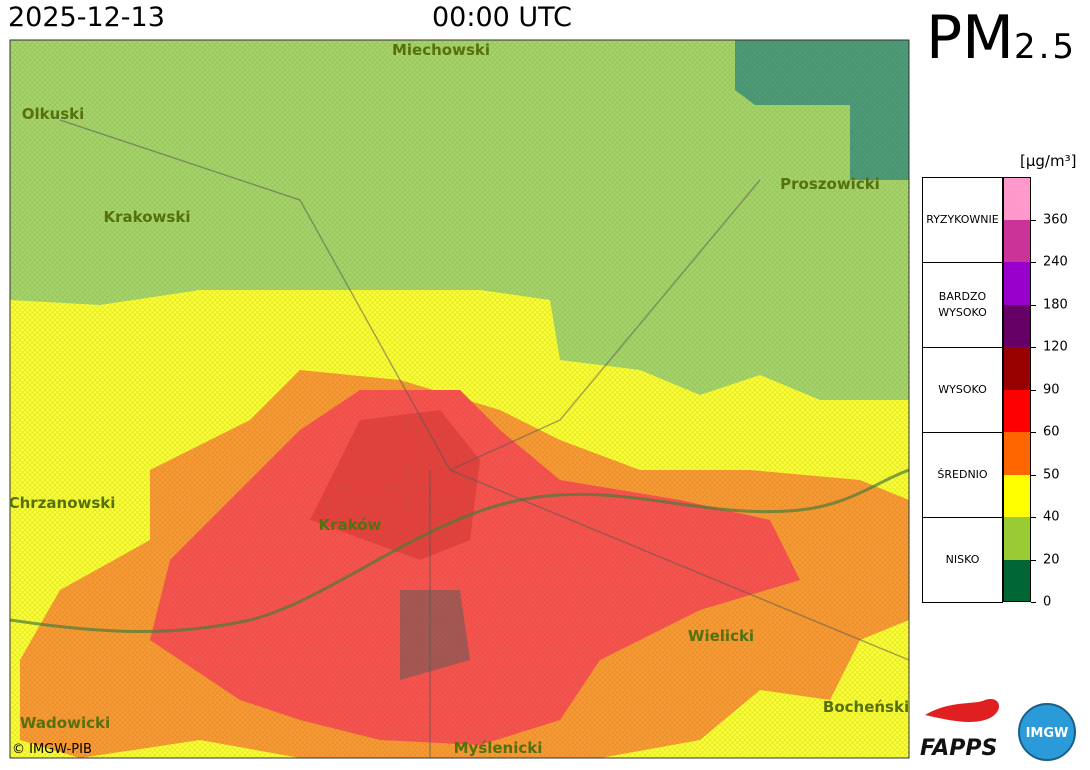  Describe the element at coordinates (721, 636) in the screenshot. I see `place-label: Wielicki` at that location.